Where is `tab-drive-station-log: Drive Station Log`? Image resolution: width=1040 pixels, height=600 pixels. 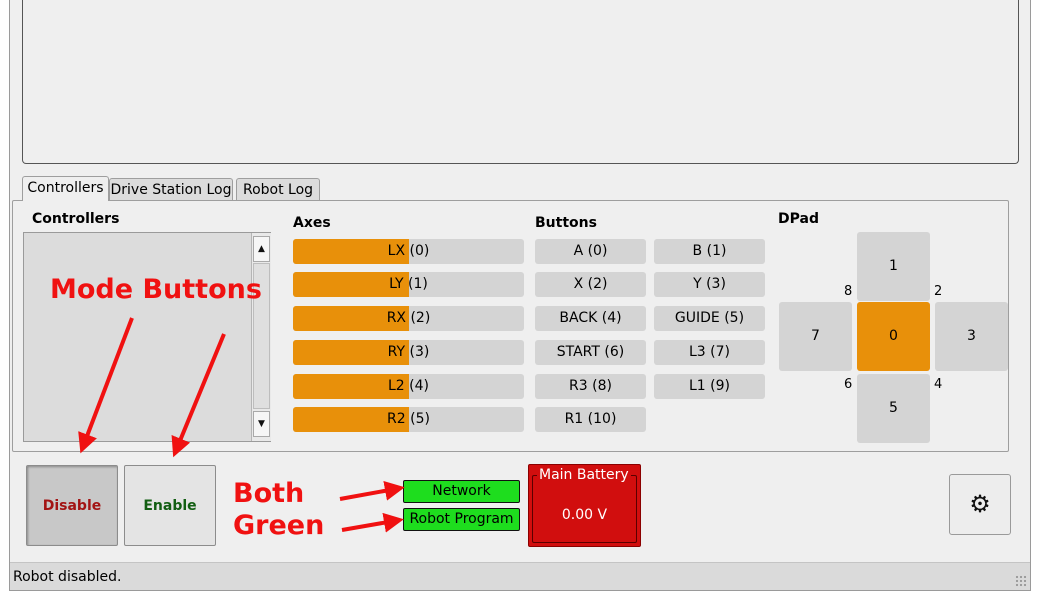 tab-drive-station-log: Drive Station Log is located at coordinates (171, 190).